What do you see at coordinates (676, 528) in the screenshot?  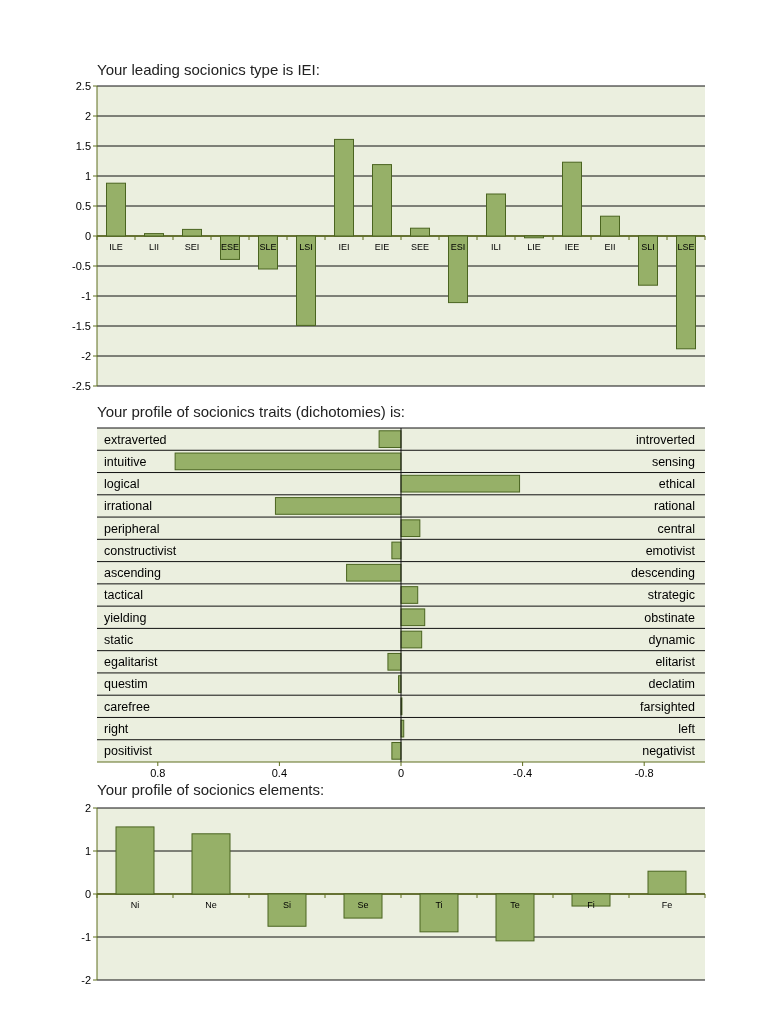 I see `y2-tick-label: central` at bounding box center [676, 528].